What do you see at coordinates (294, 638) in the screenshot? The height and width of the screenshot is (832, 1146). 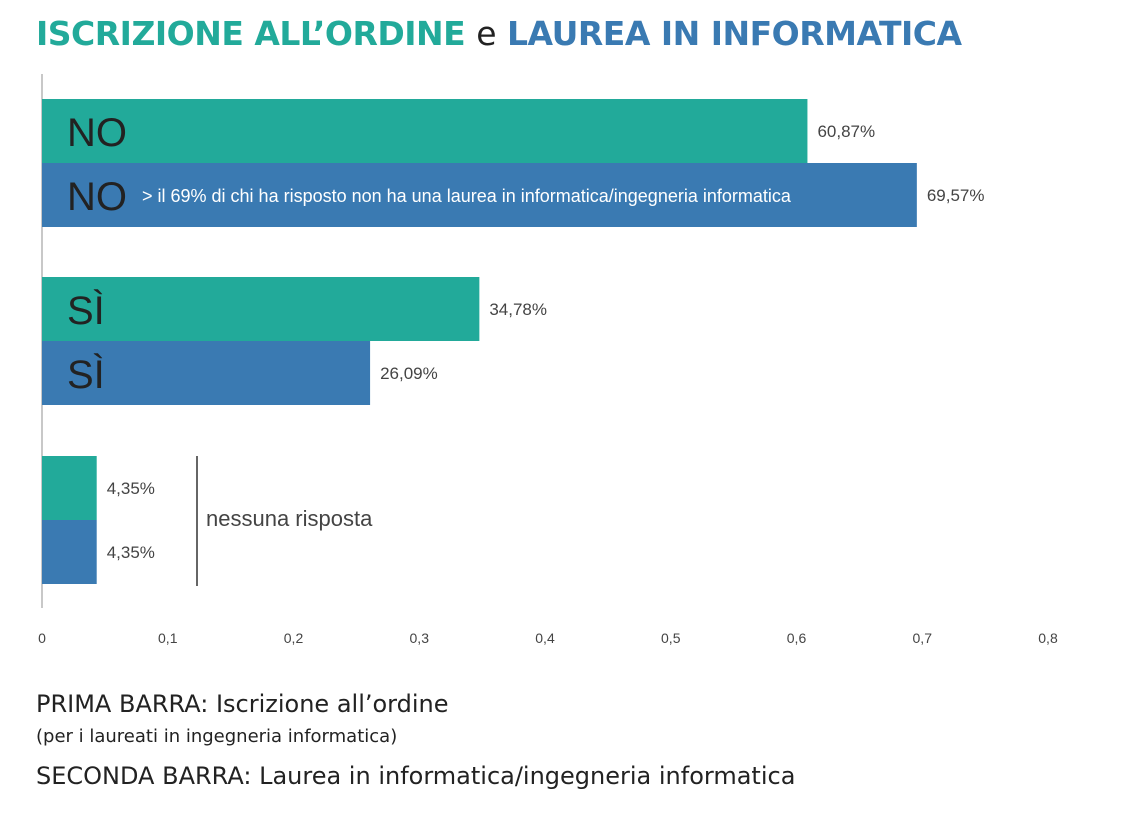 I see `x-tick-label: 0,2` at bounding box center [294, 638].